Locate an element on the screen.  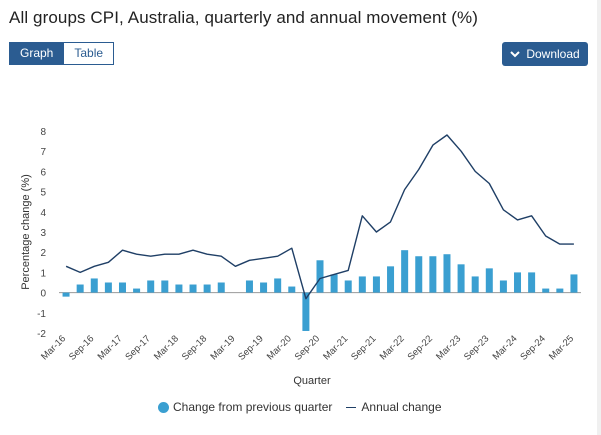
legend-item-annual: Annual change is located at coordinates (394, 407).